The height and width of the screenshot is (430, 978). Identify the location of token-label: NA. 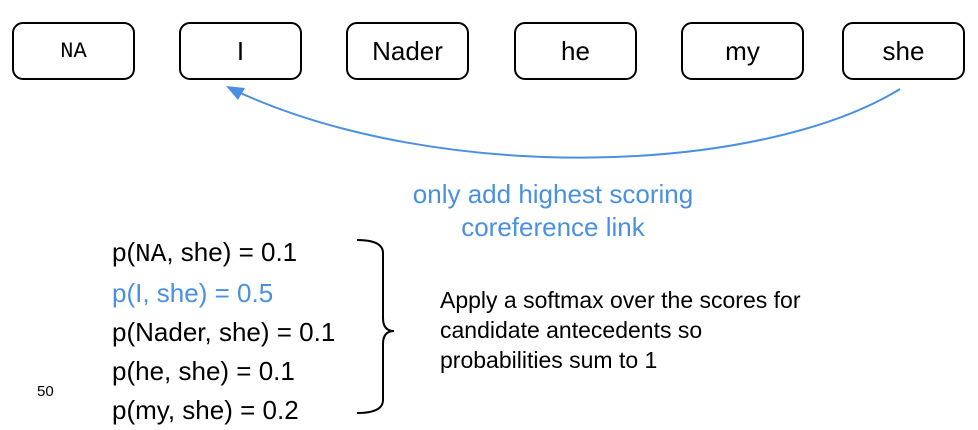
(73, 51).